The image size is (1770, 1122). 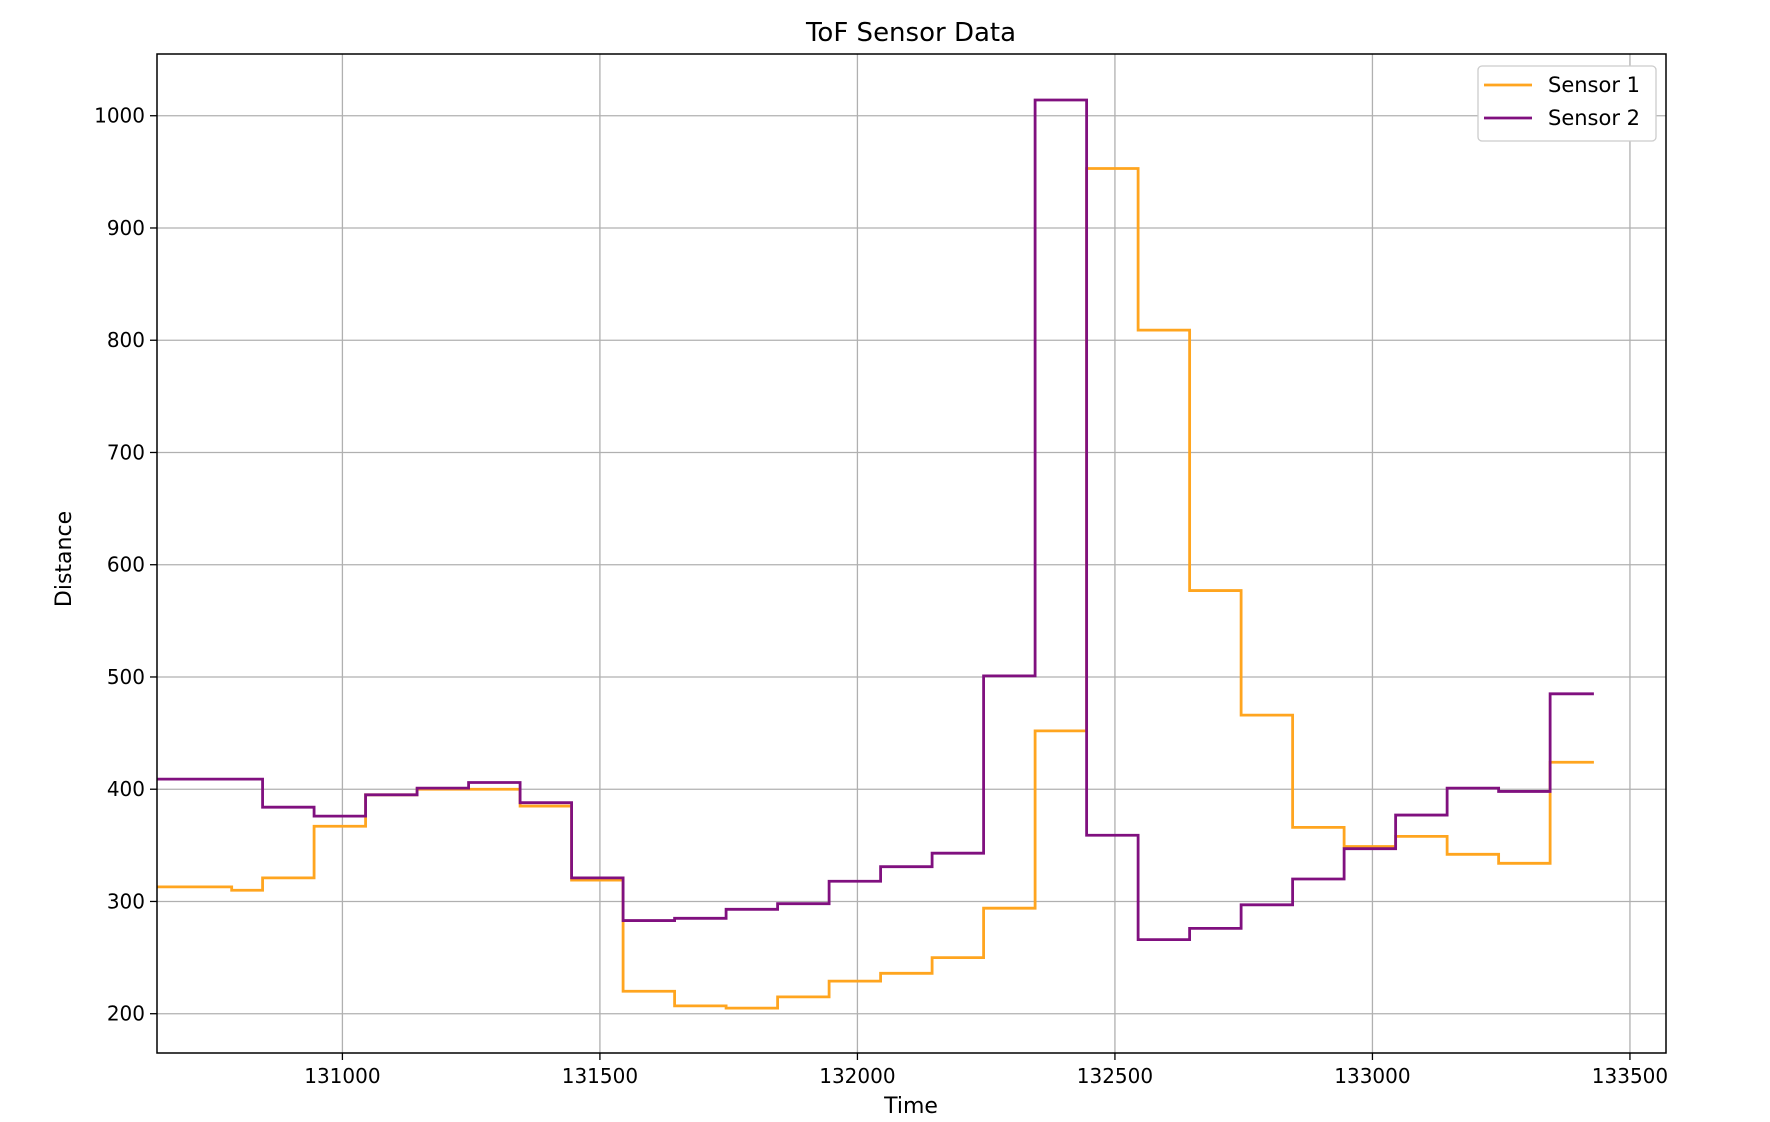 What do you see at coordinates (126, 1014) in the screenshot?
I see `y-tick-label: 200` at bounding box center [126, 1014].